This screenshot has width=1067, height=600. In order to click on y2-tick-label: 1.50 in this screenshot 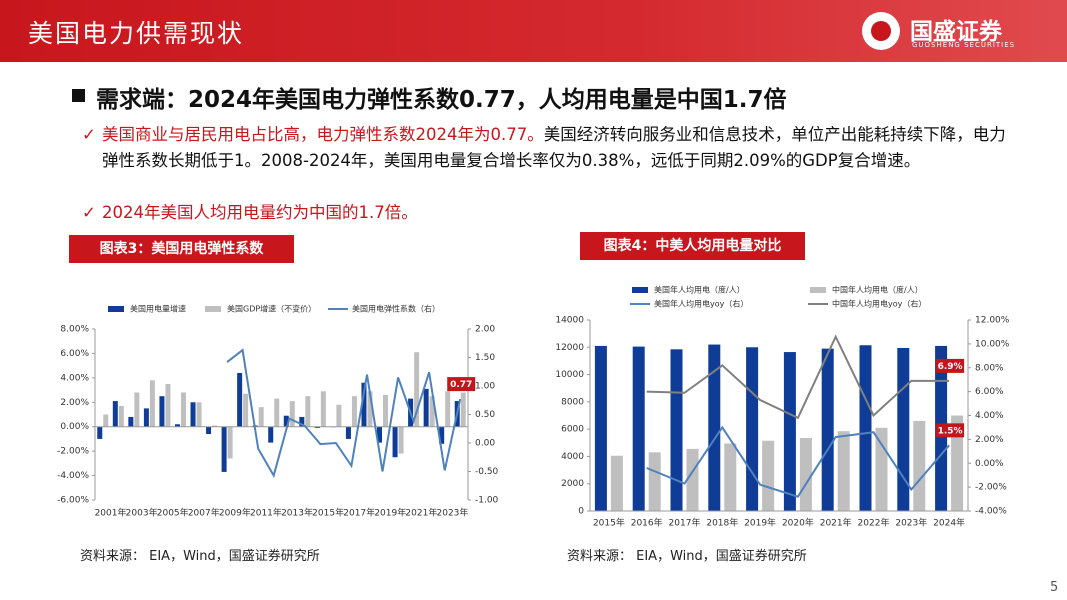, I will do `click(485, 358)`.